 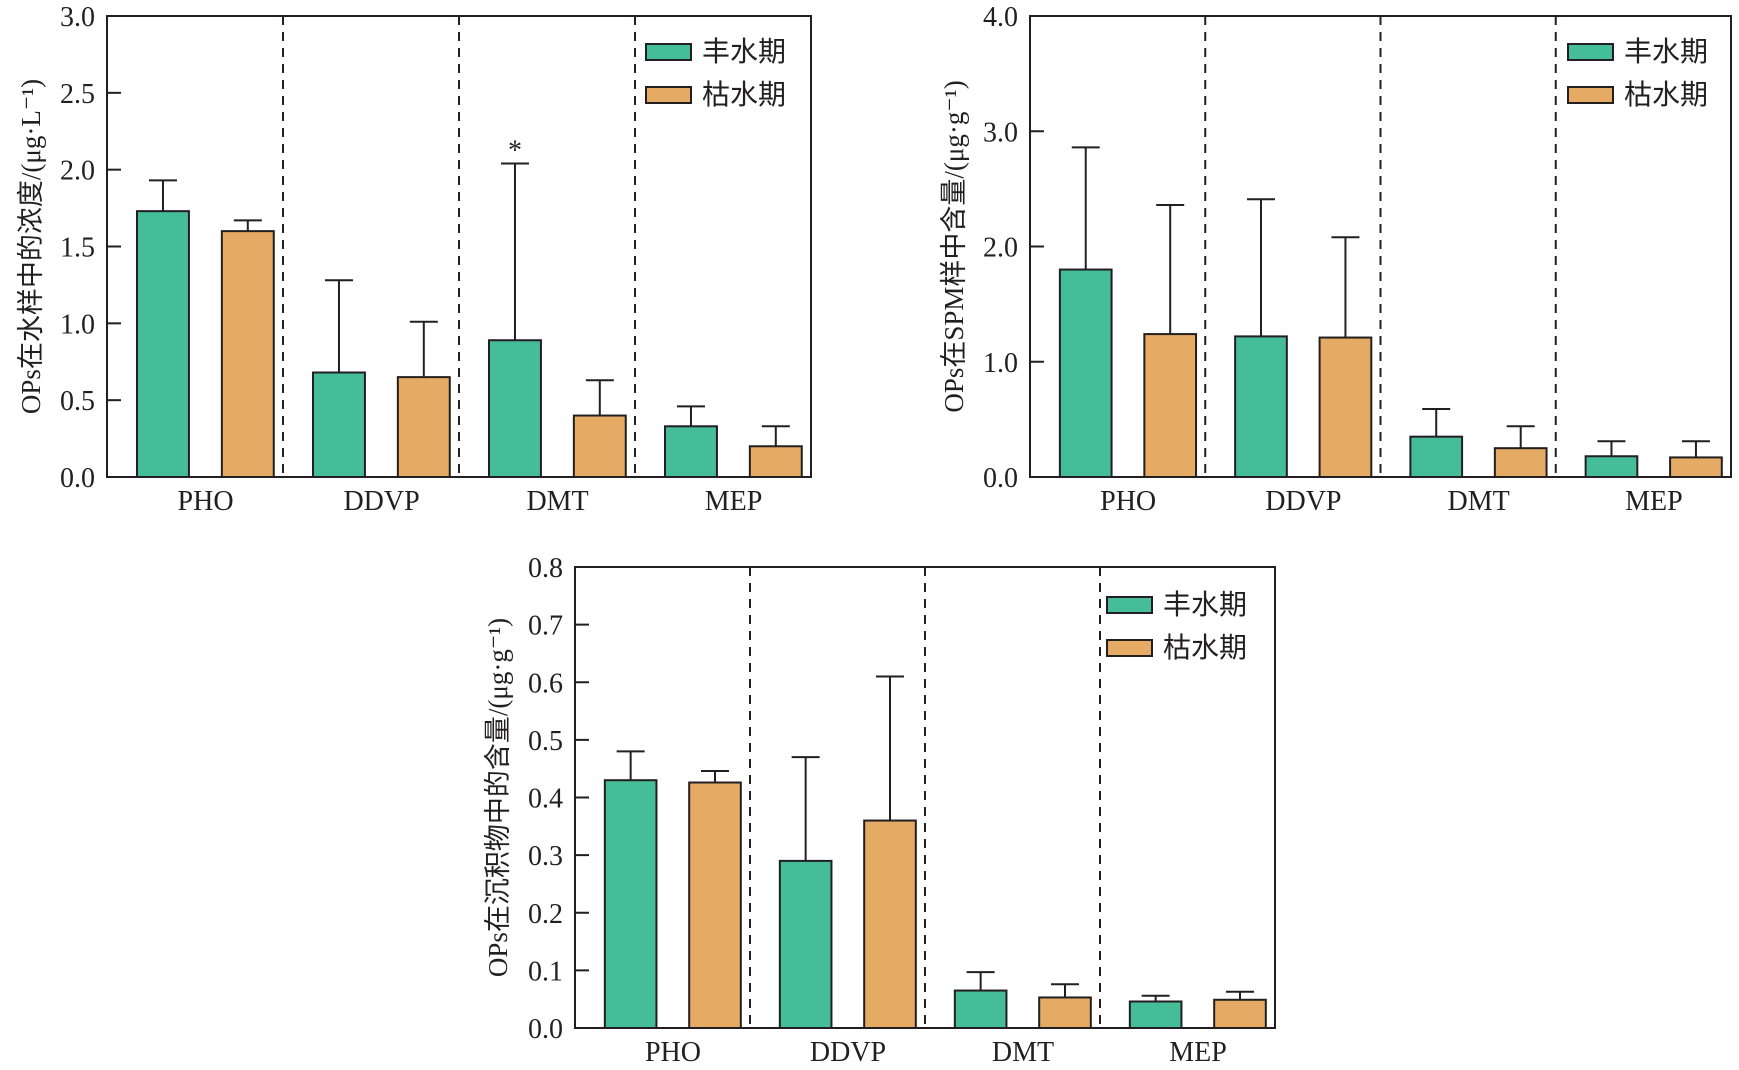 I want to click on y-tick-label: 1.5, so click(x=77, y=248).